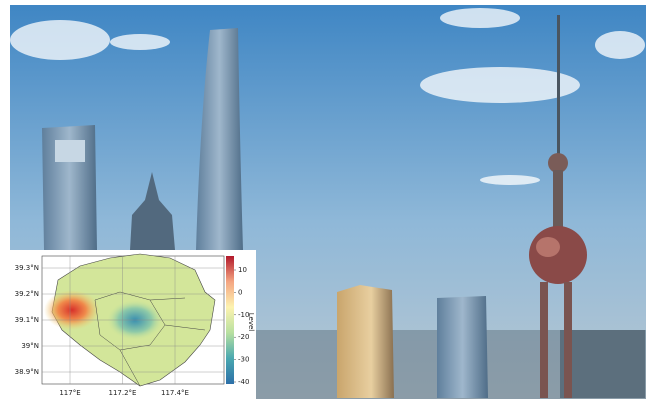 The height and width of the screenshot is (402, 648). Describe the element at coordinates (69, 393) in the screenshot. I see `lon-label: 117°E` at that location.